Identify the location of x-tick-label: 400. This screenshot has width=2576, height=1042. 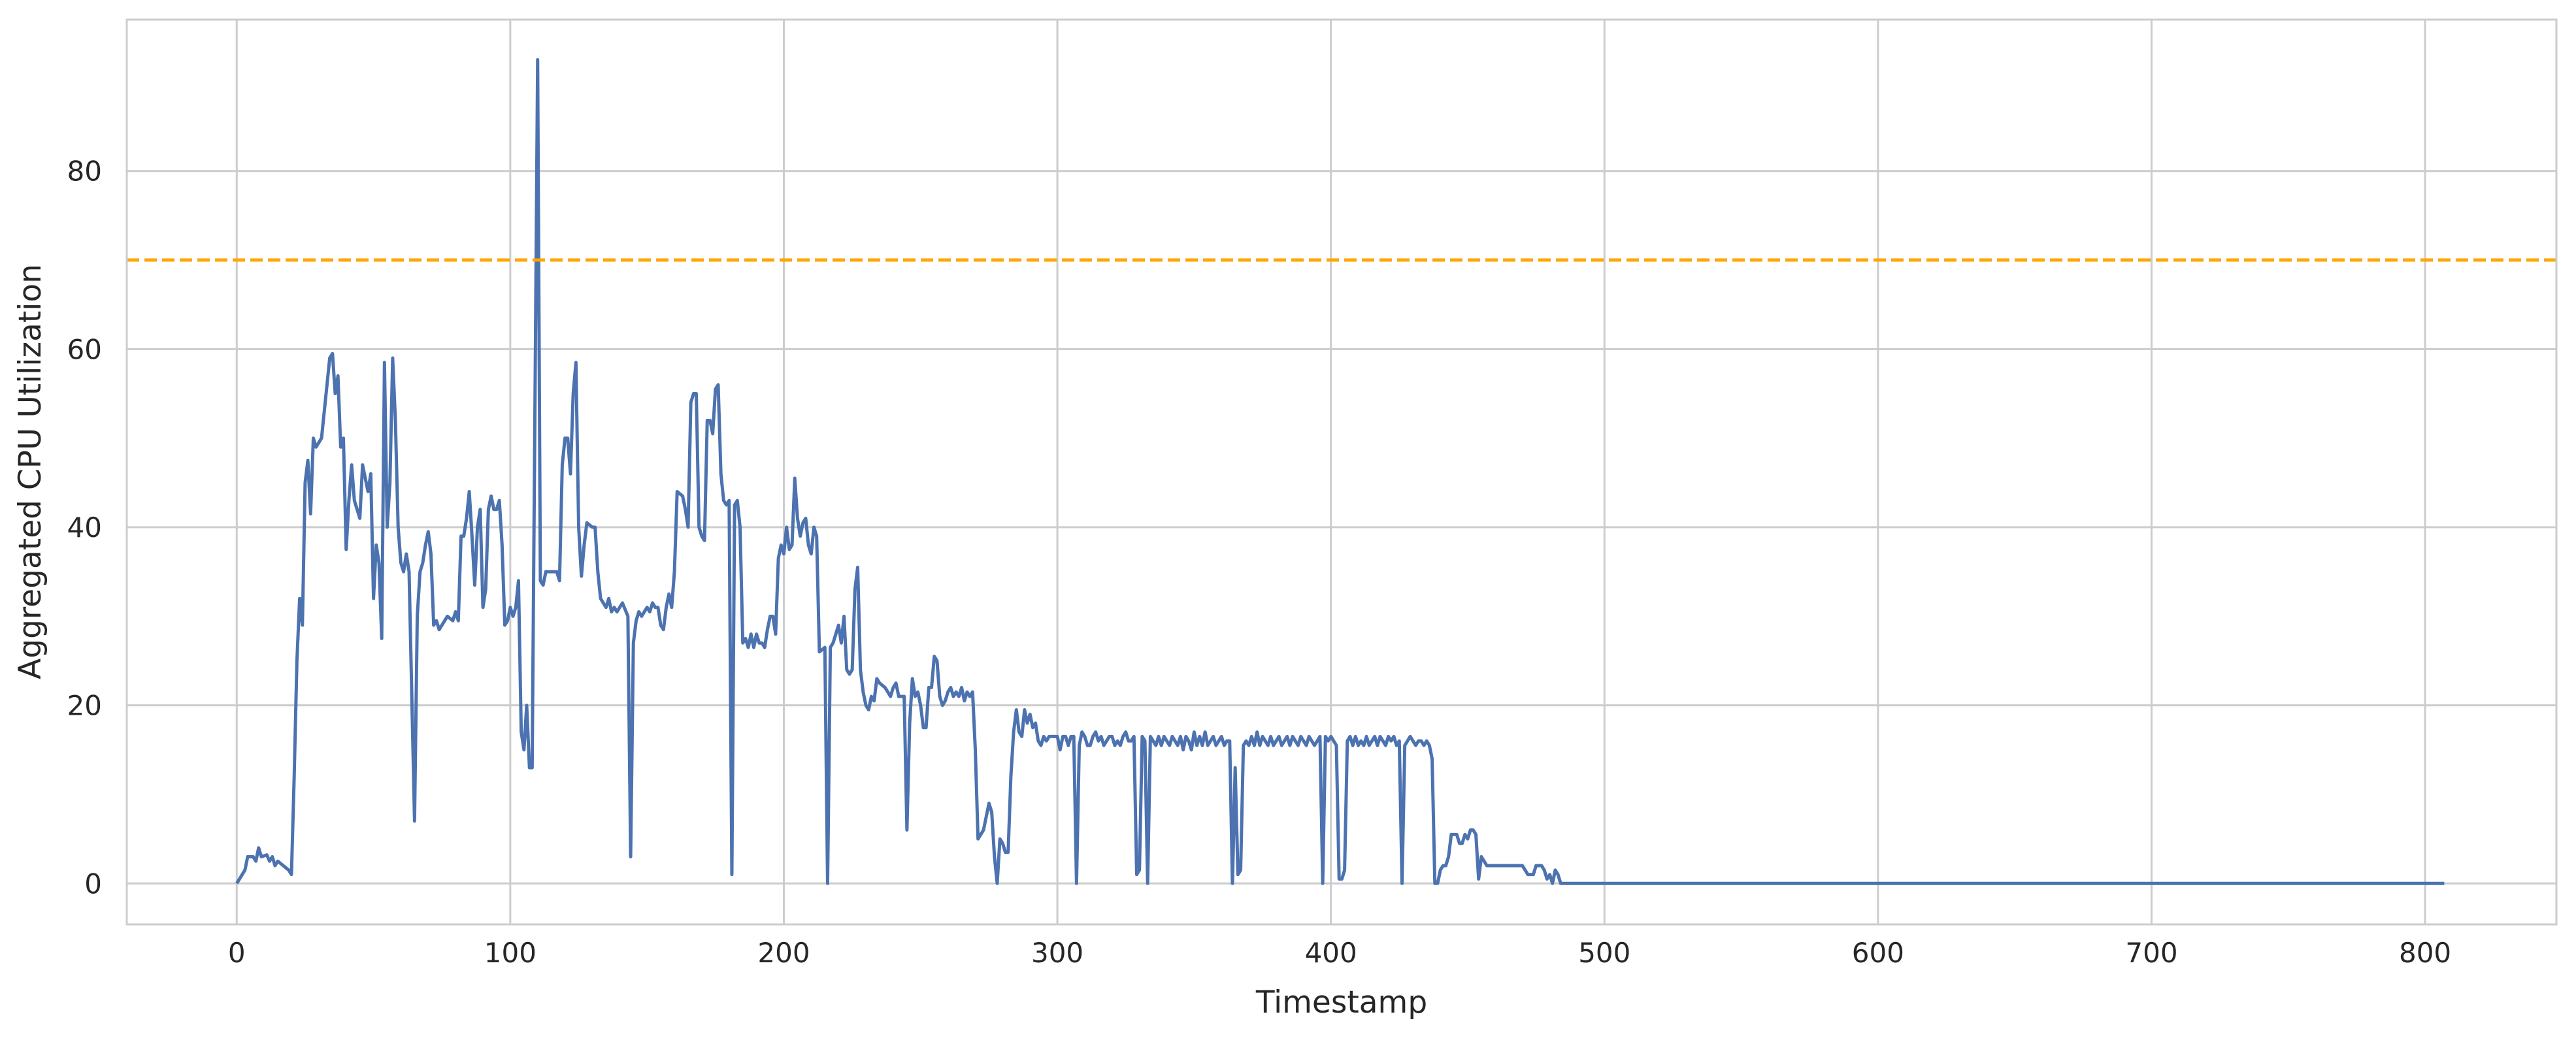
(1331, 953).